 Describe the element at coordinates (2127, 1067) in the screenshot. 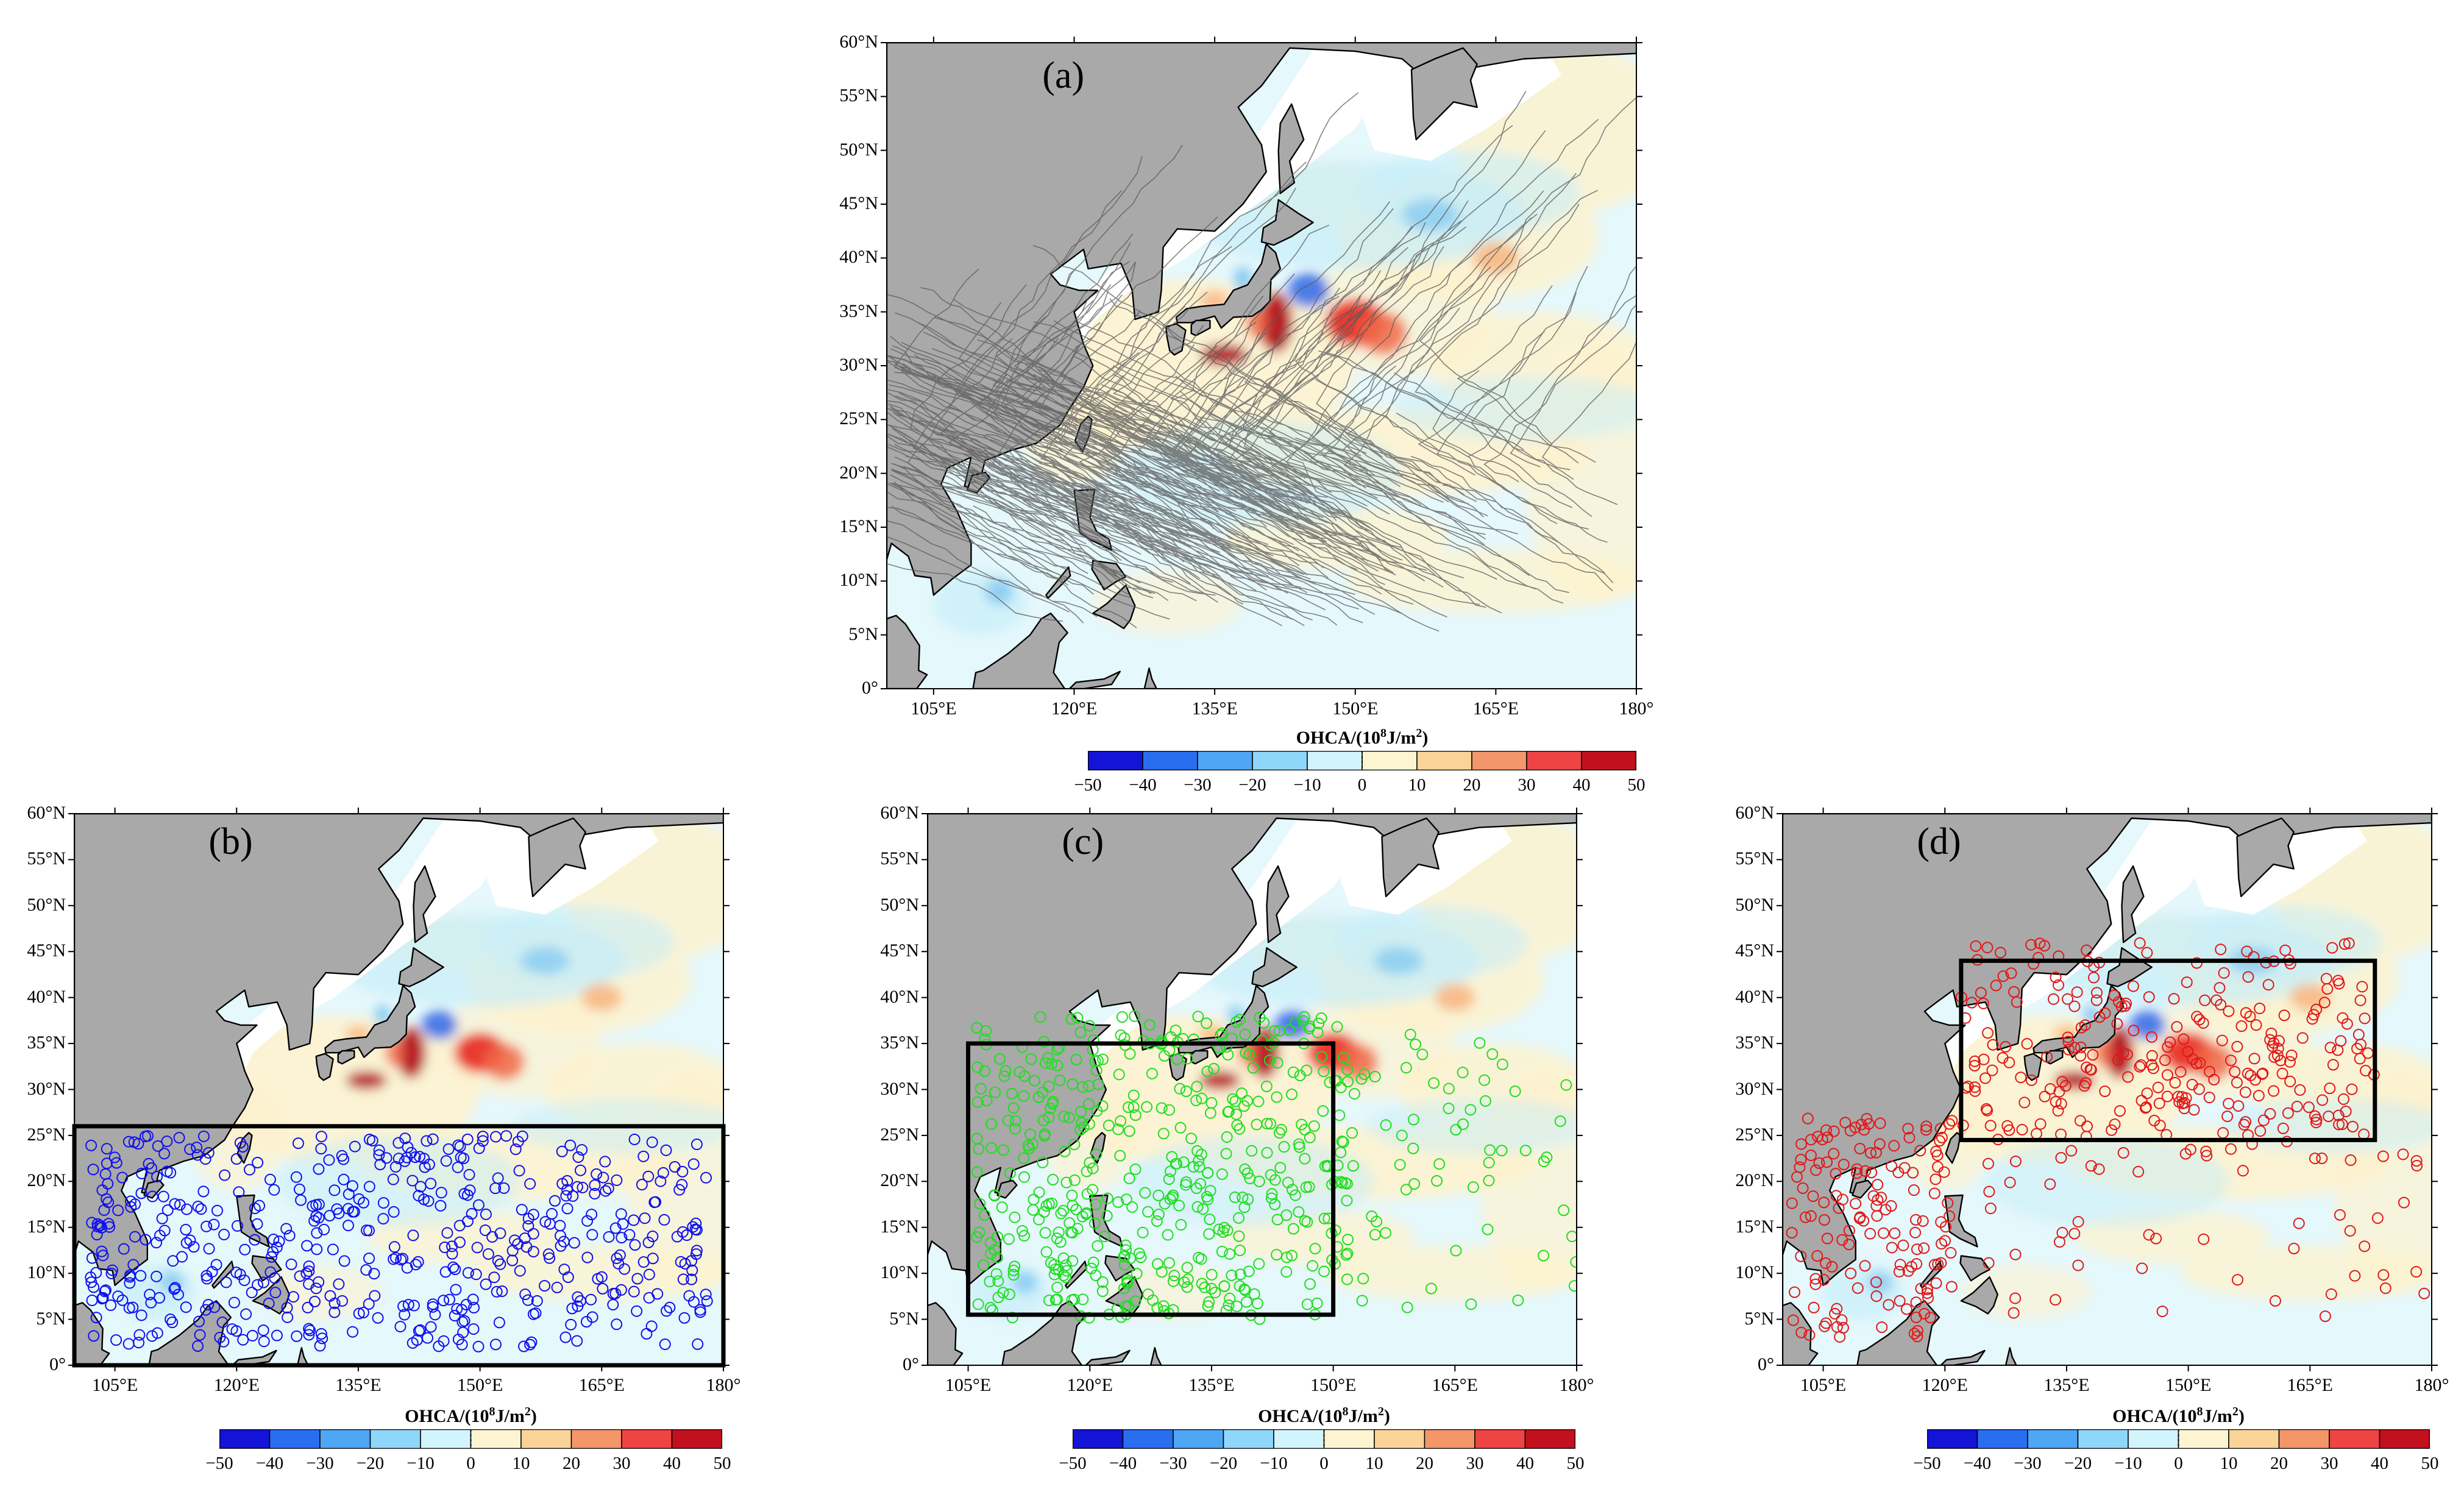

I see `ohca-anomaly-field` at that location.